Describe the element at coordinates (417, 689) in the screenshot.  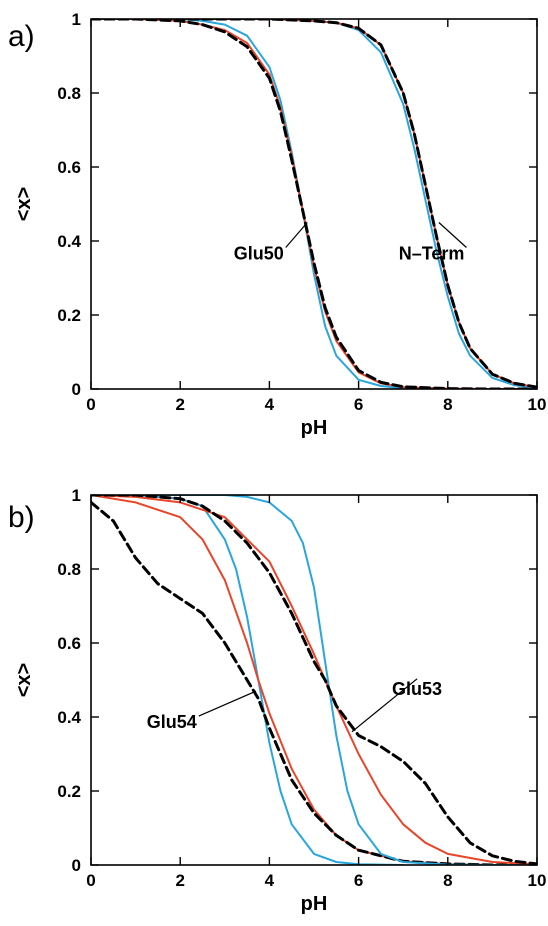
I see `annotation-label: Glu53` at that location.